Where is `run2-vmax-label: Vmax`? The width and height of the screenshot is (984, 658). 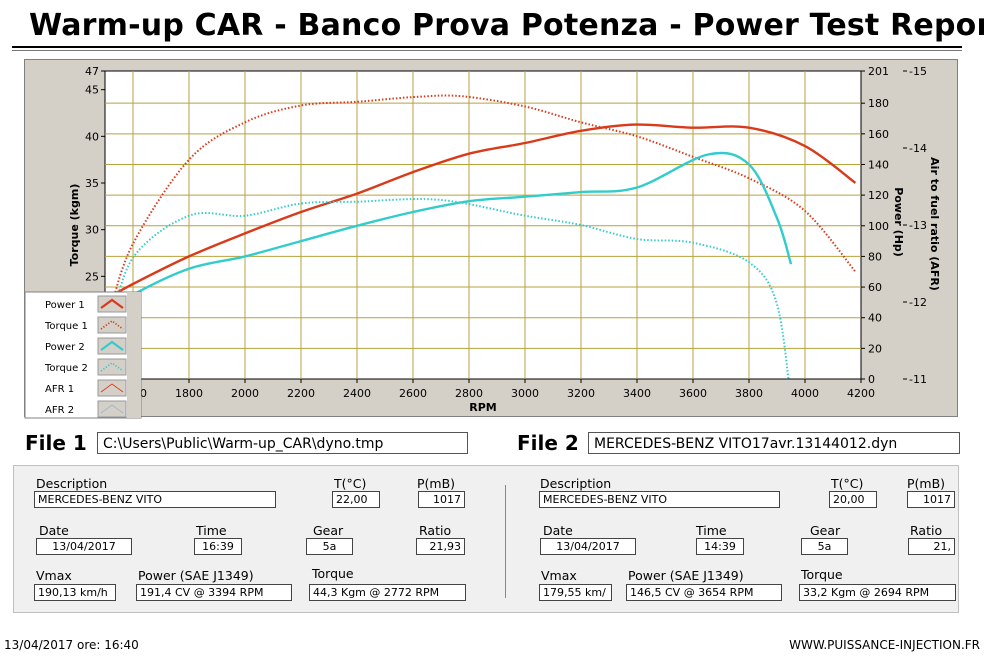
run2-vmax-label: Vmax is located at coordinates (559, 575).